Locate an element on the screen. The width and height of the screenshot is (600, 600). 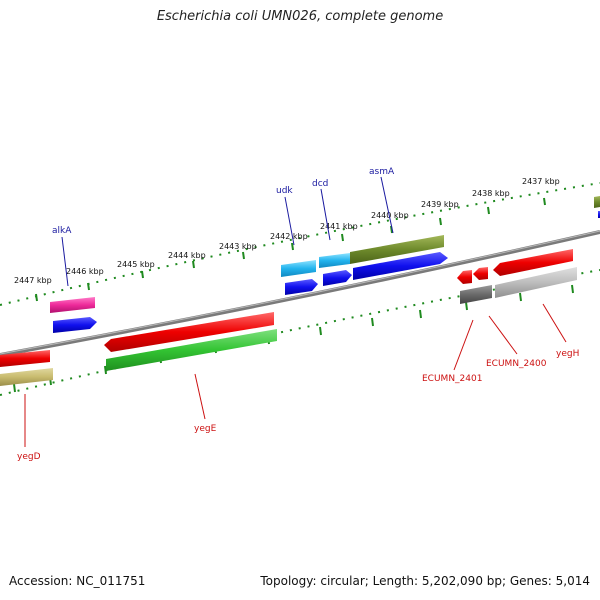
gene-asmA-blue is located at coordinates (400, 266).